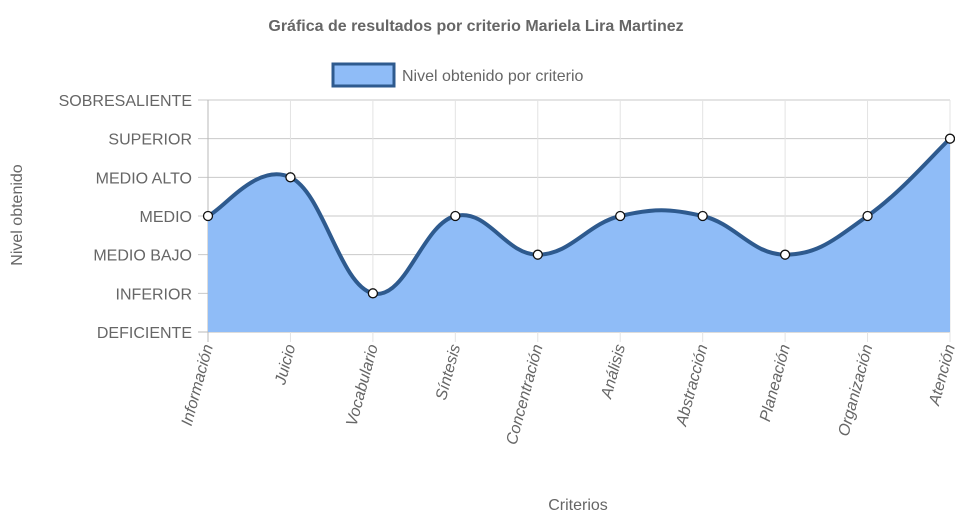 This screenshot has width=955, height=522. I want to click on x-tick-label: Juicio, so click(285, 365).